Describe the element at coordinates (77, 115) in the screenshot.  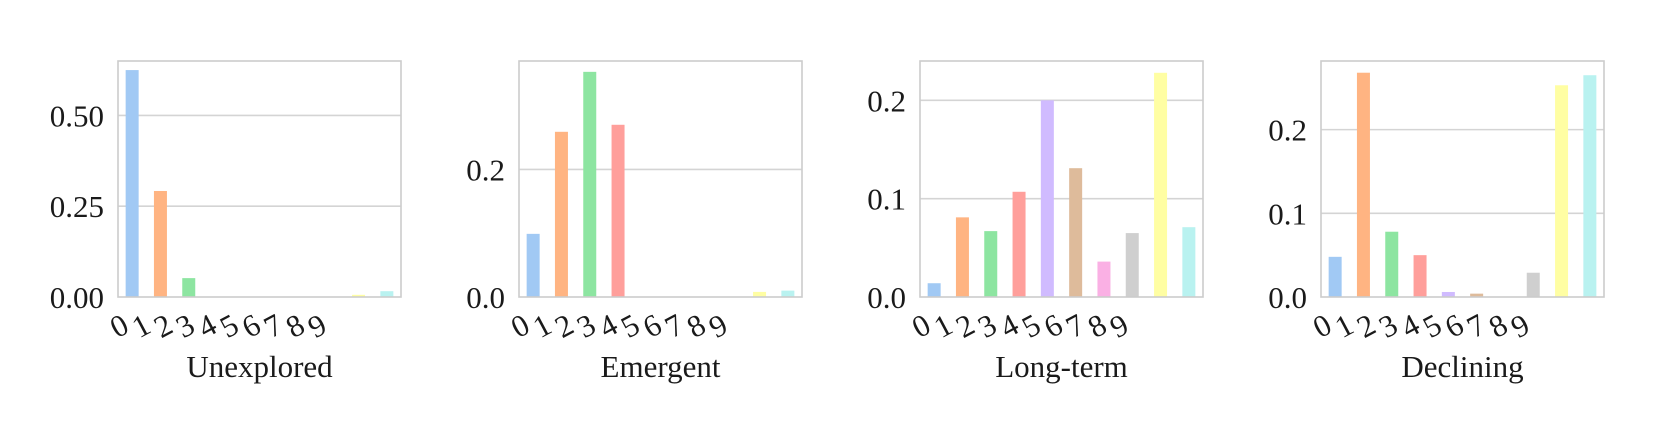
I see `y-tick-label: 0.50` at that location.